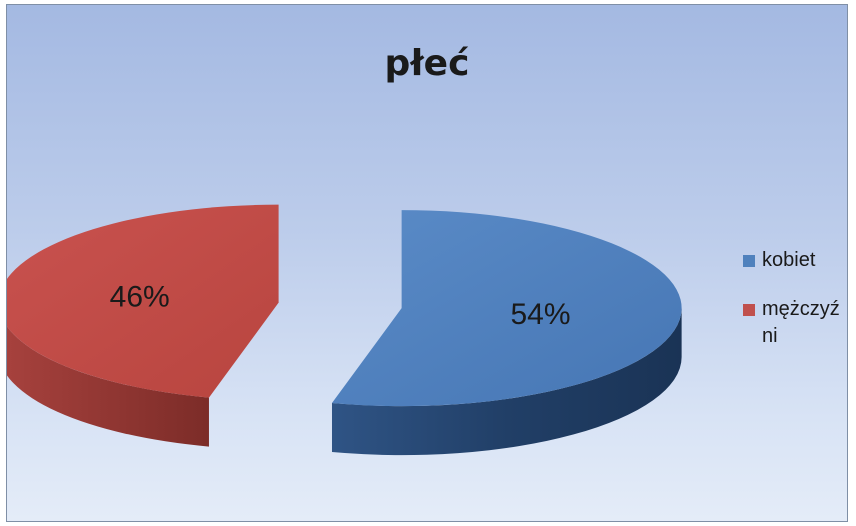  What do you see at coordinates (749, 310) in the screenshot?
I see `legend-swatch-mezczyzni` at bounding box center [749, 310].